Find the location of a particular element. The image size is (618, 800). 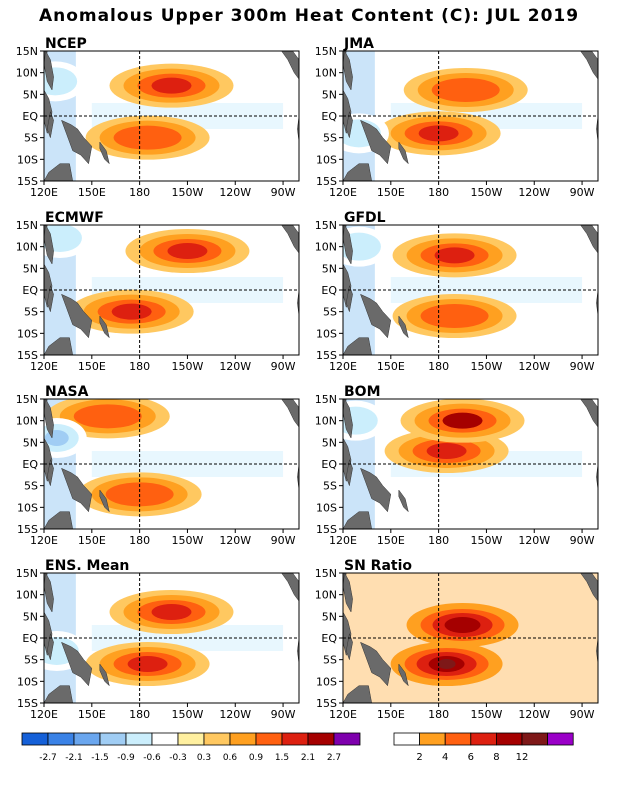

colorbar-label: 0.3 is located at coordinates (204, 758).